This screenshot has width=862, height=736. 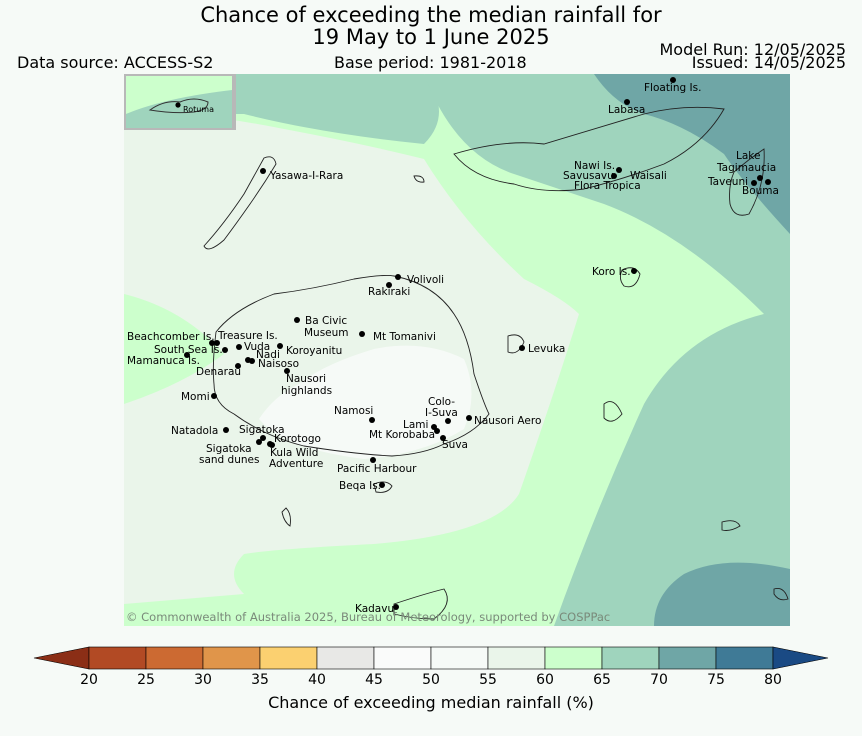 I want to click on marker-vuda, so click(x=239, y=347).